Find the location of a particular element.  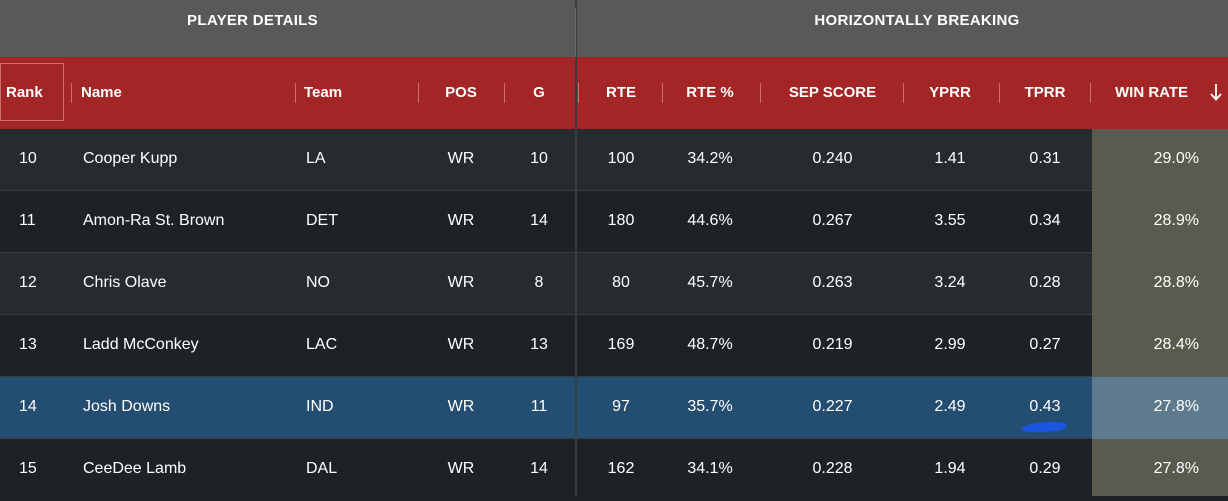

cell-sep-score: 0.228 is located at coordinates (832, 468).